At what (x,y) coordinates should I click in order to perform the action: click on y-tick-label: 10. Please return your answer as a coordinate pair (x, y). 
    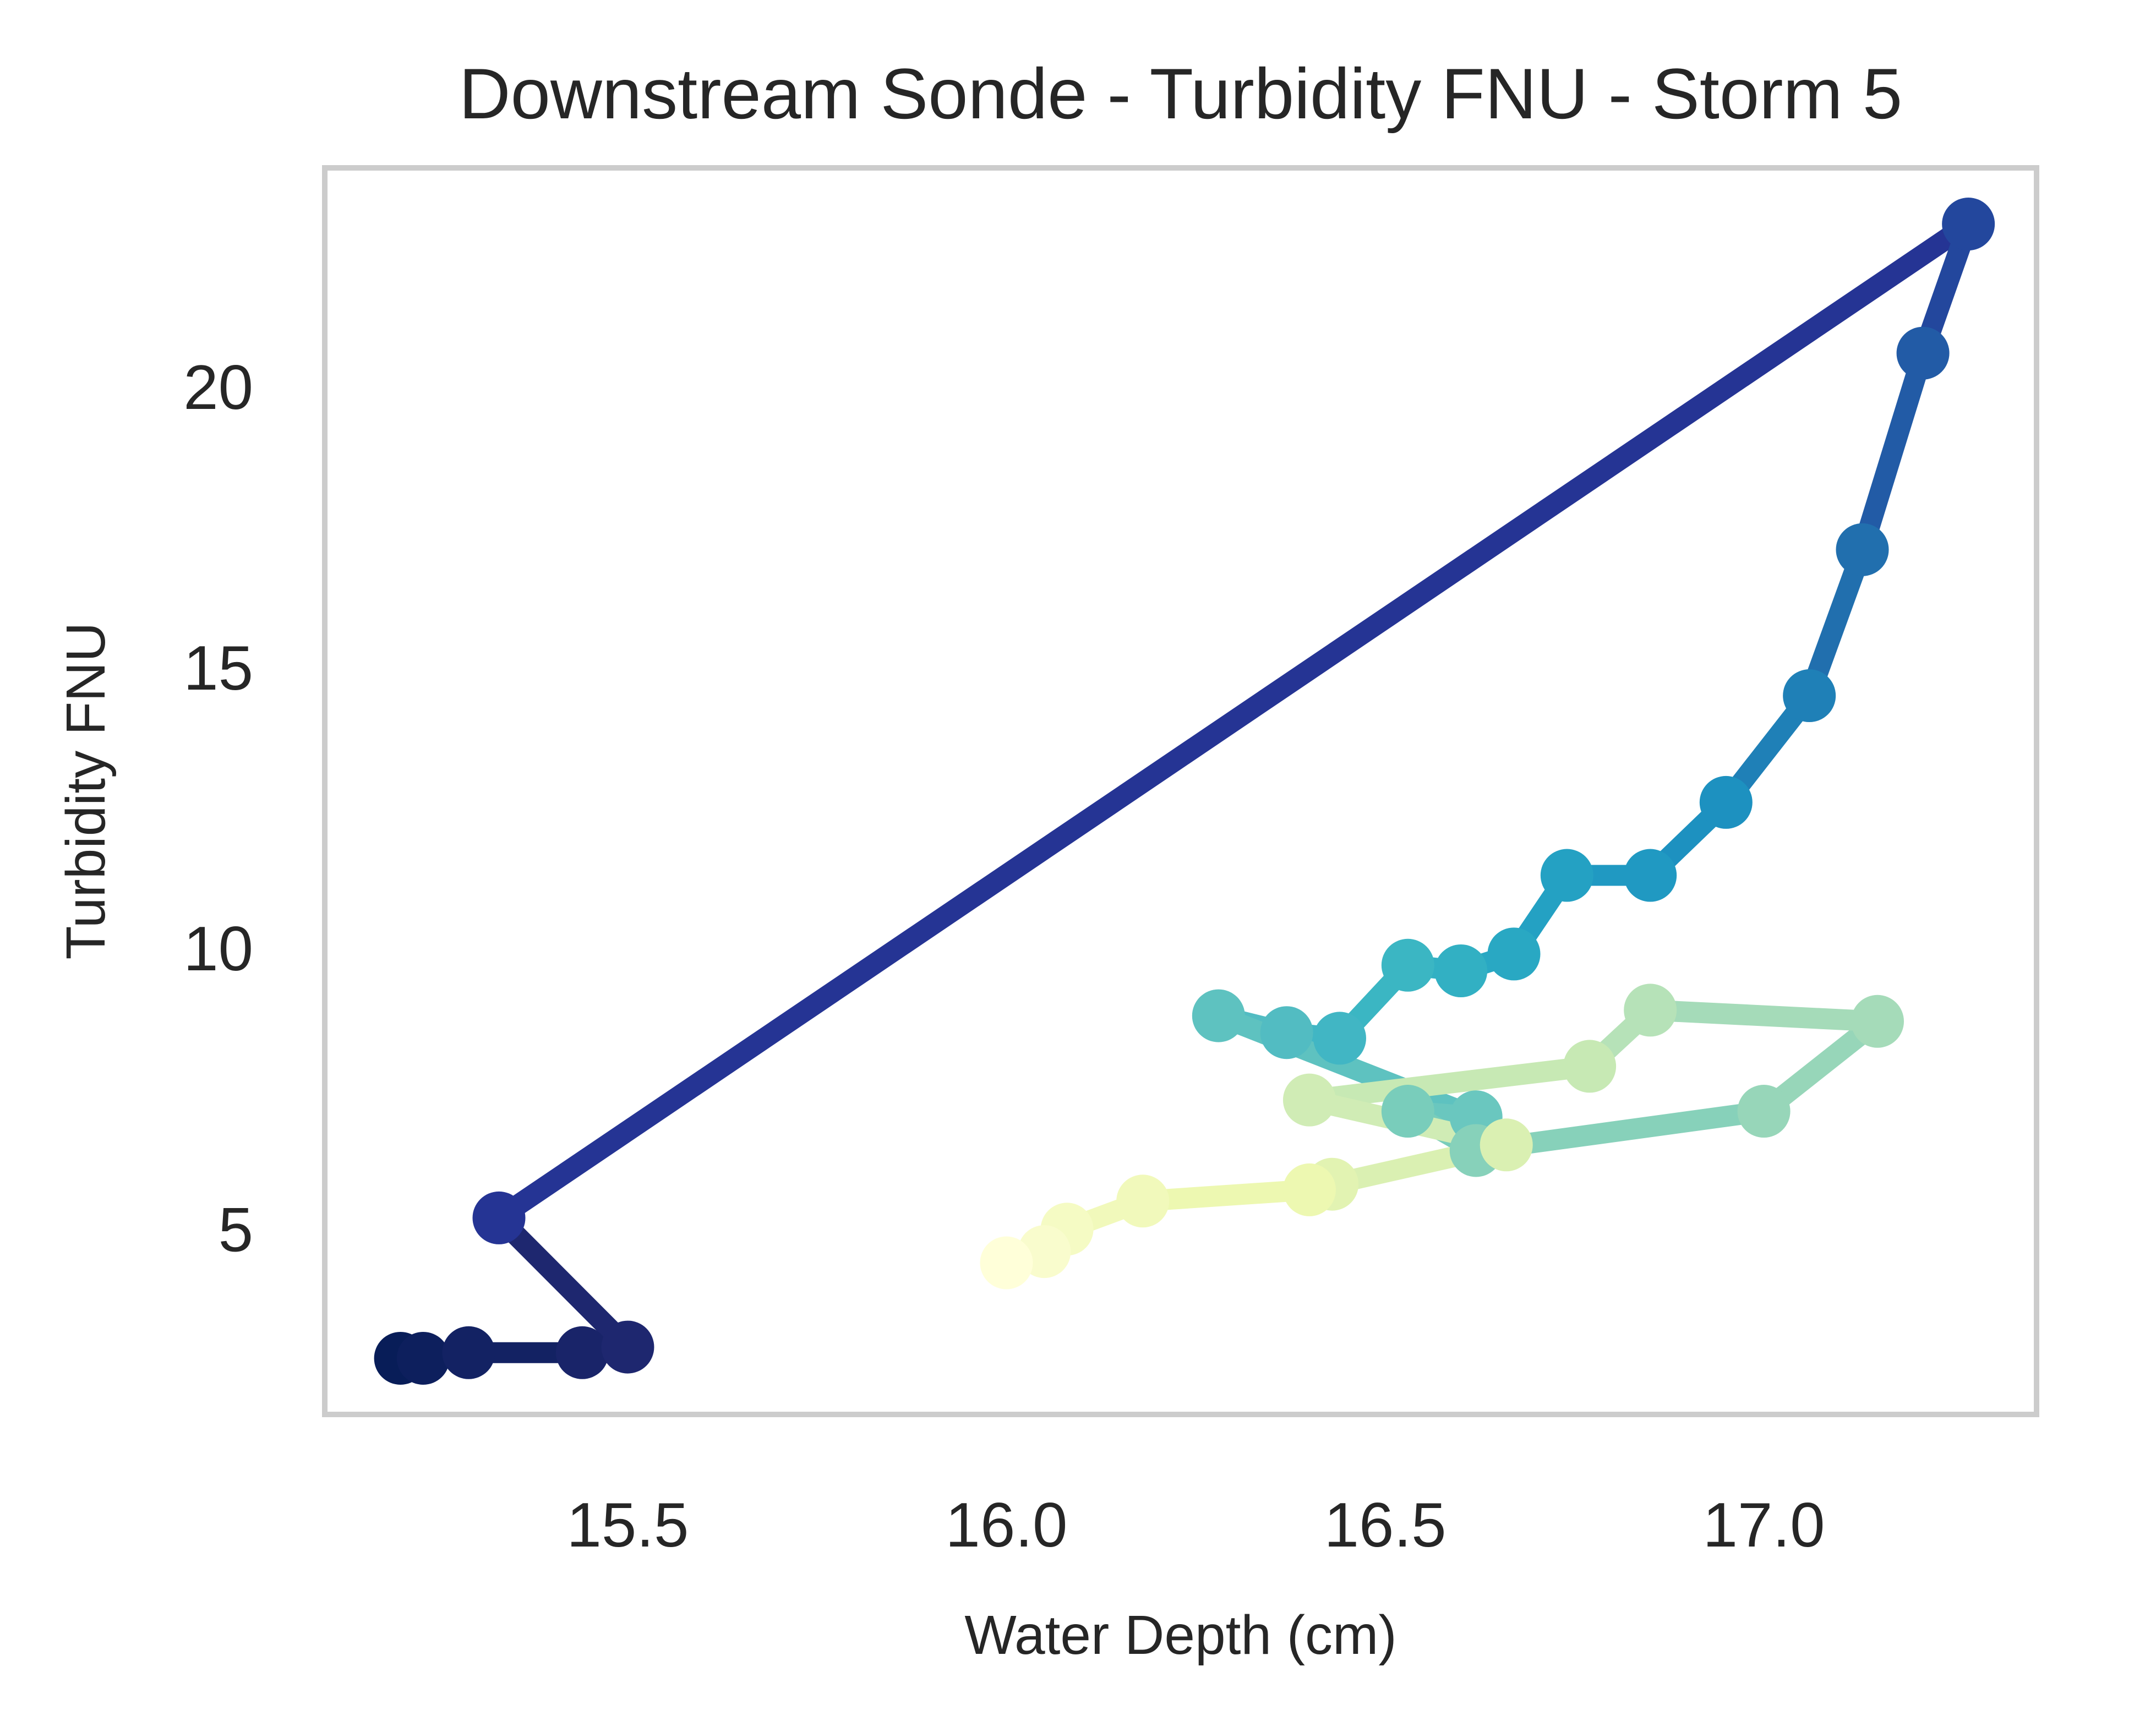
    Looking at the image, I should click on (218, 949).